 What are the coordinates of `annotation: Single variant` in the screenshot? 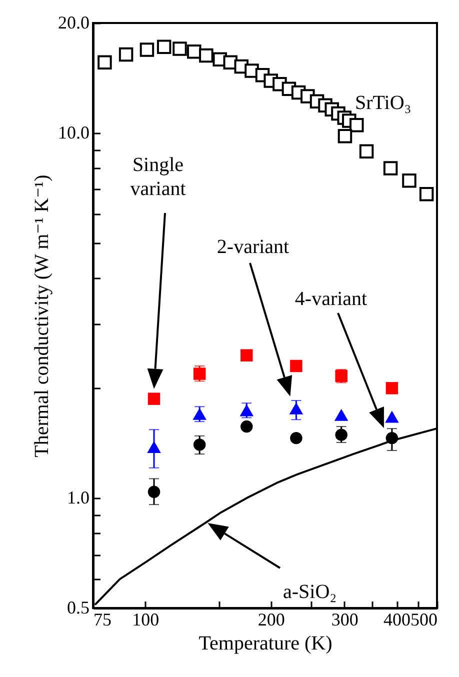 It's located at (158, 177).